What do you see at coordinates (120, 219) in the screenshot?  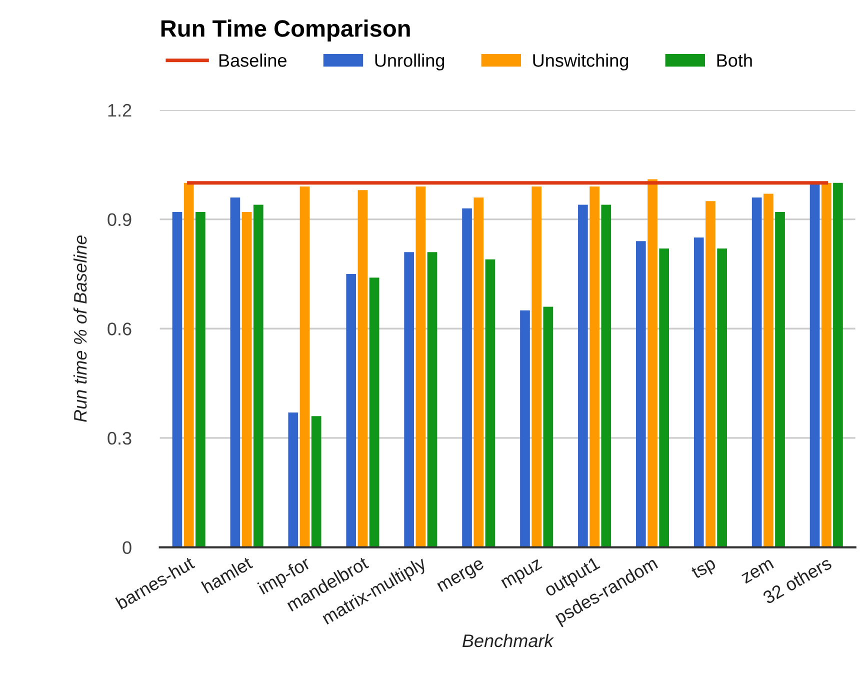 I see `y-tick-label: 0.9` at bounding box center [120, 219].